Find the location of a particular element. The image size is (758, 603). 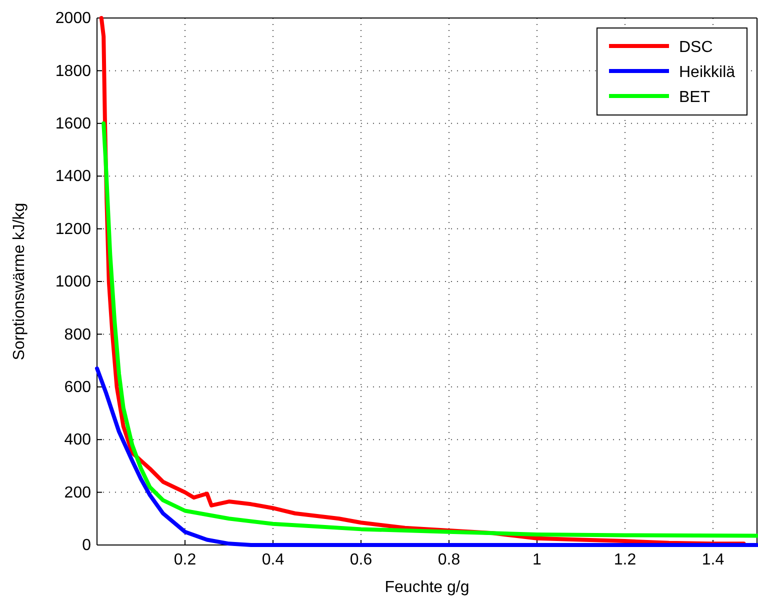

legend-label: BET is located at coordinates (694, 97).